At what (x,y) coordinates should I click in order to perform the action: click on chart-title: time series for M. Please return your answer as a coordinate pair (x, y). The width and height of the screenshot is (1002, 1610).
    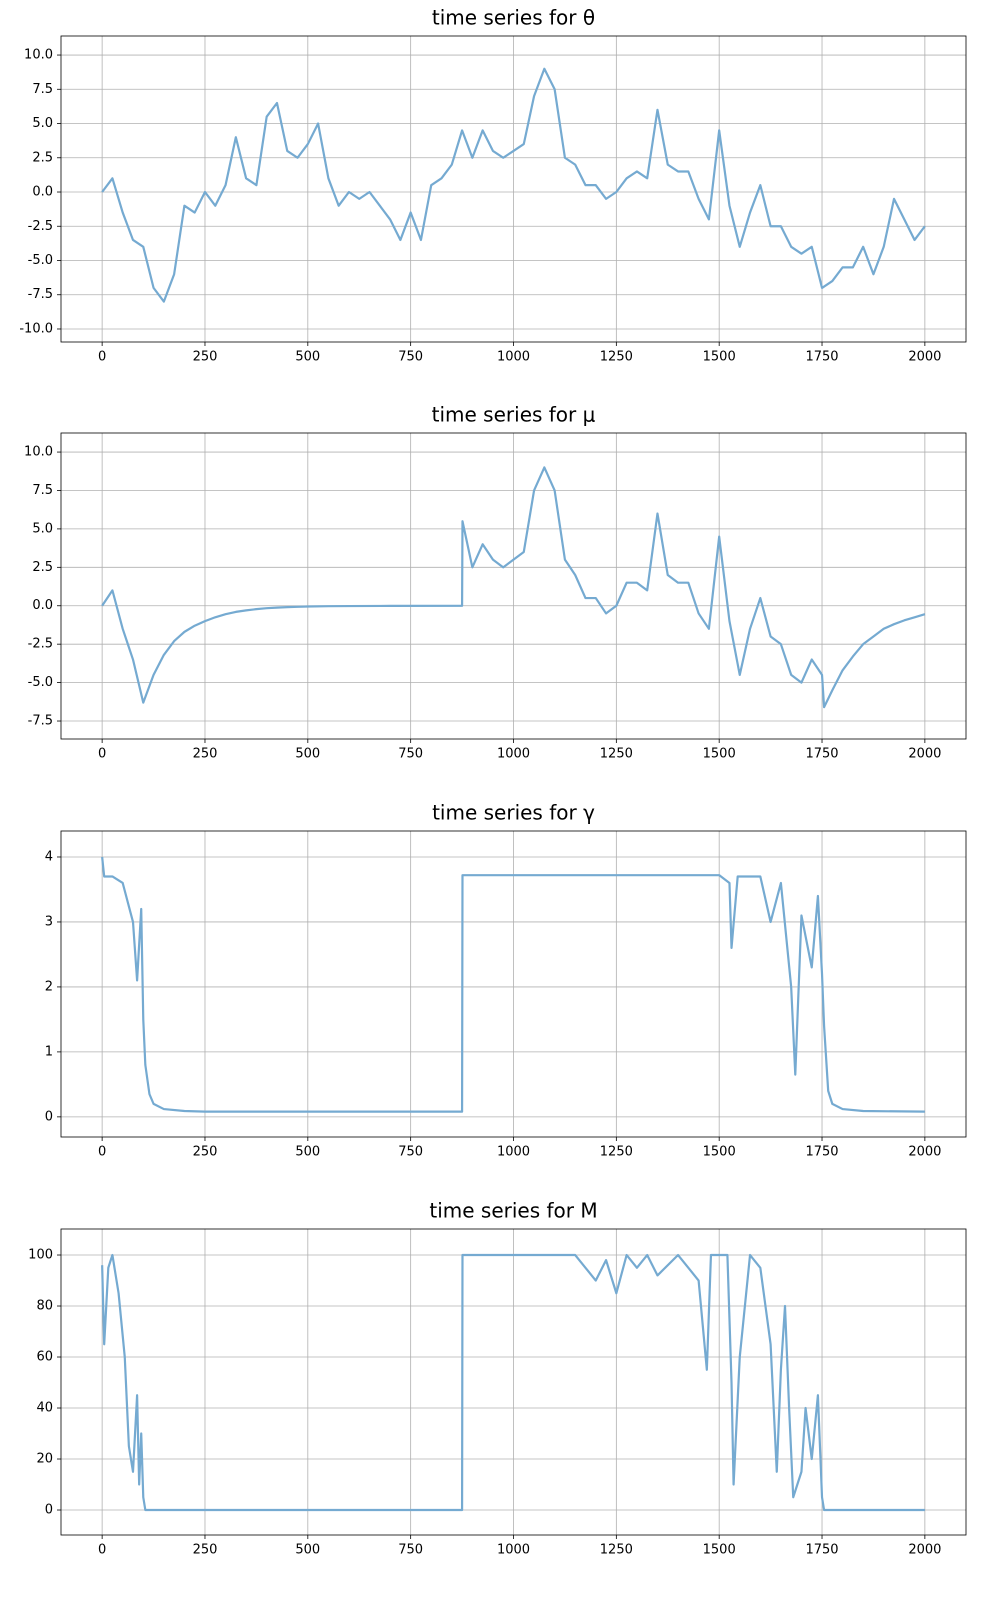
    Looking at the image, I should click on (513, 1211).